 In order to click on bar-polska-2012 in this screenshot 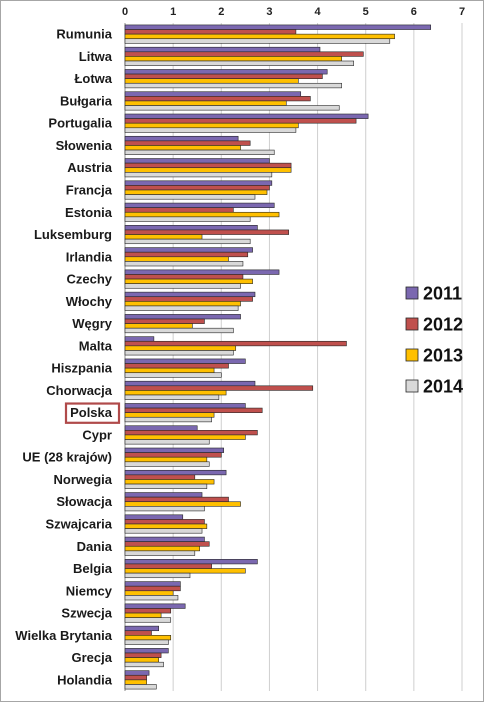, I will do `click(193, 410)`.